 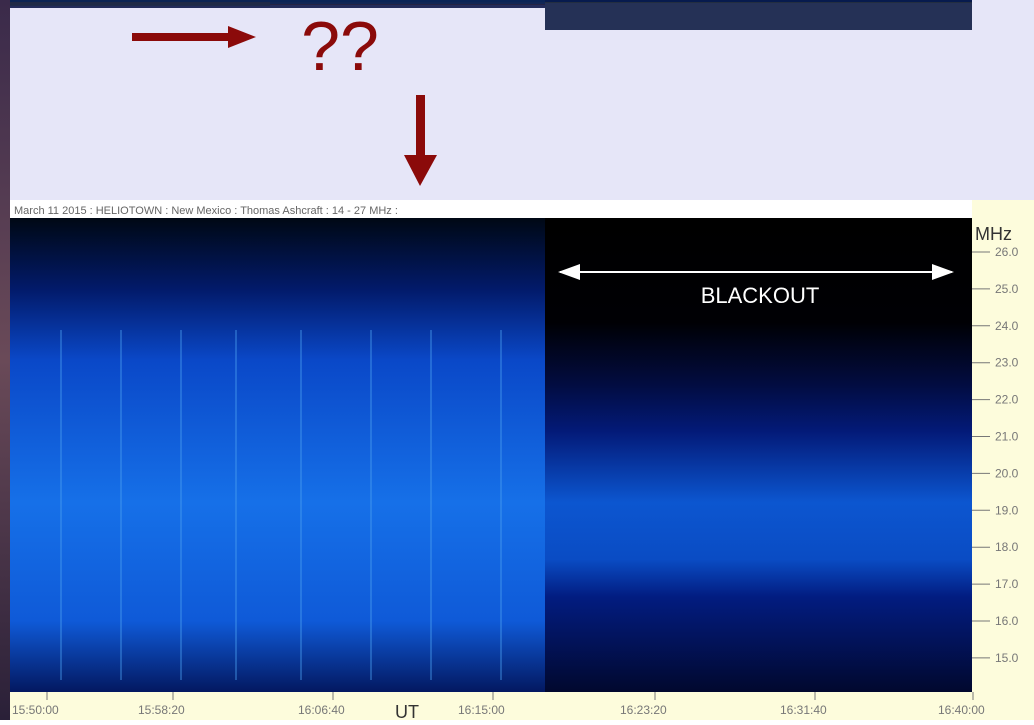 I want to click on frequency-label: 16.0, so click(x=1007, y=621).